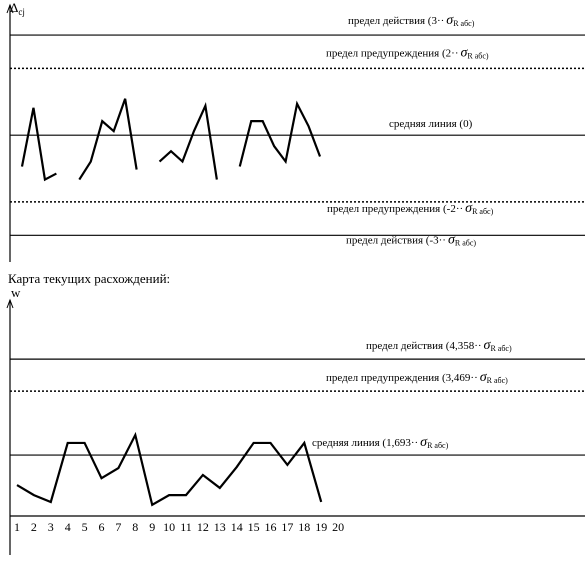 Image resolution: width=588 pixels, height=564 pixels. What do you see at coordinates (338, 527) in the screenshot?
I see `x-tick-label: 20` at bounding box center [338, 527].